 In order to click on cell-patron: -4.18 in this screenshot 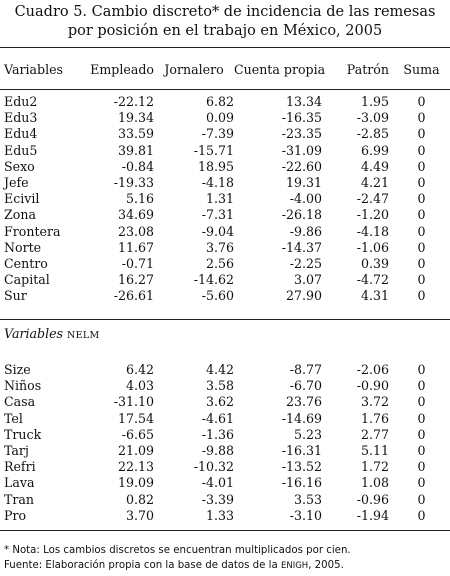, I will do `click(372, 231)`.